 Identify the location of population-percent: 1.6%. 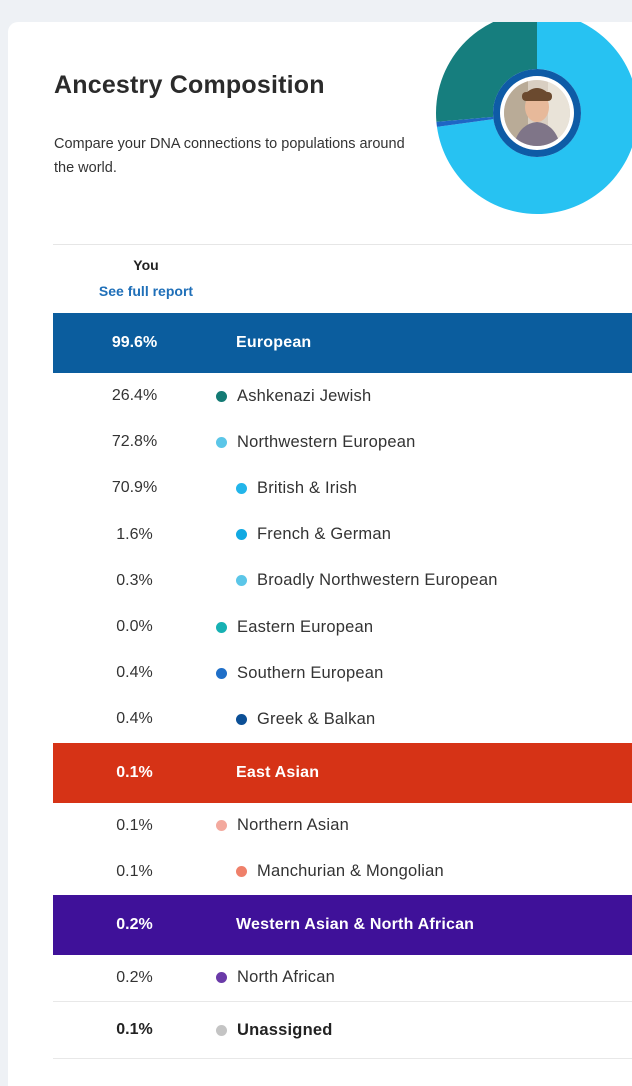
(134, 534).